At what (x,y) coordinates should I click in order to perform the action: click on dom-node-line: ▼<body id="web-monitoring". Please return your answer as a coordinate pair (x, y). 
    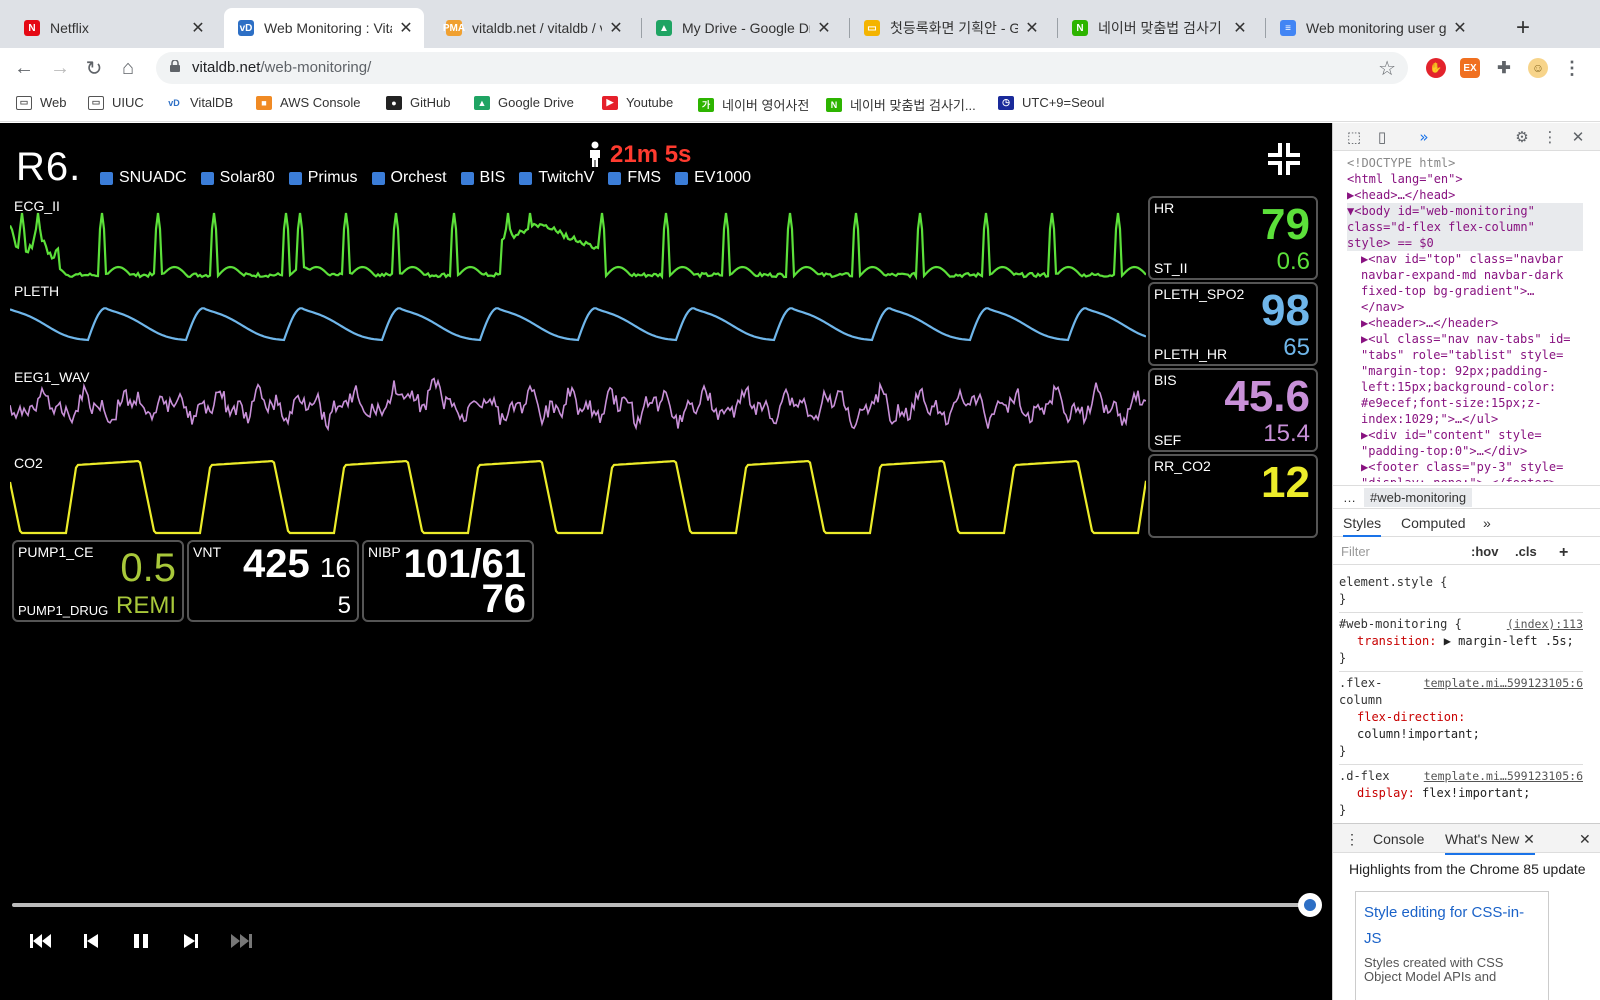
    Looking at the image, I should click on (1465, 211).